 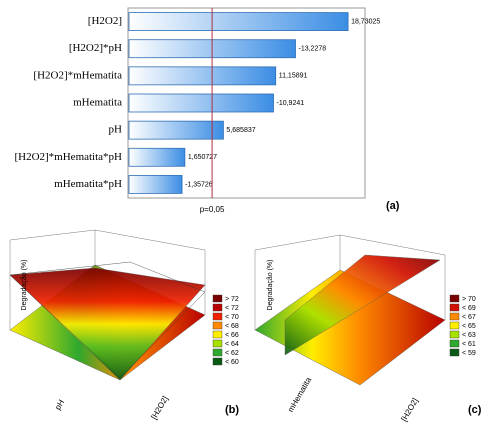 What do you see at coordinates (232, 410) in the screenshot?
I see `panel-label: (b)` at bounding box center [232, 410].